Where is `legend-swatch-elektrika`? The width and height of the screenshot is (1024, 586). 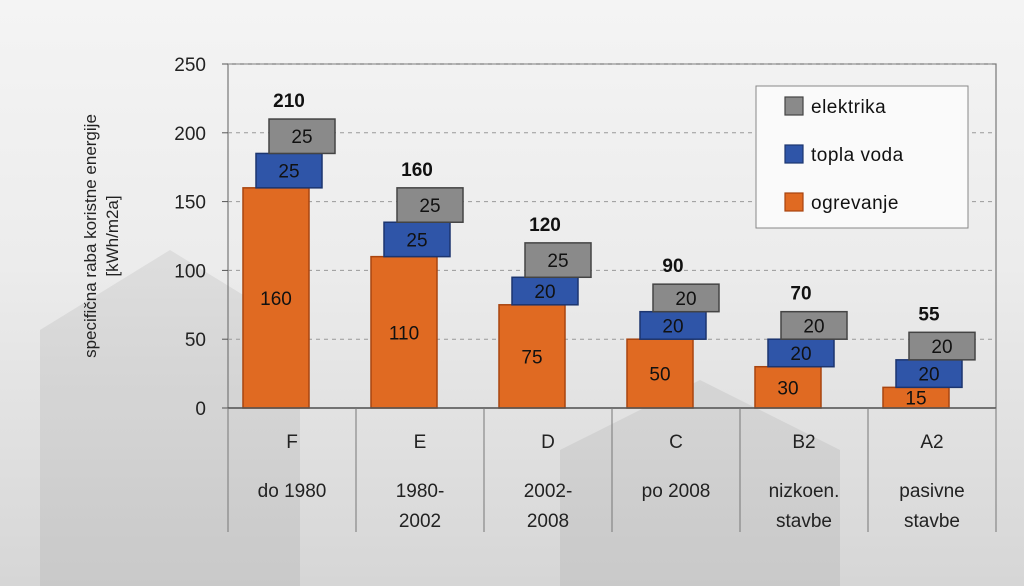 legend-swatch-elektrika is located at coordinates (794, 106).